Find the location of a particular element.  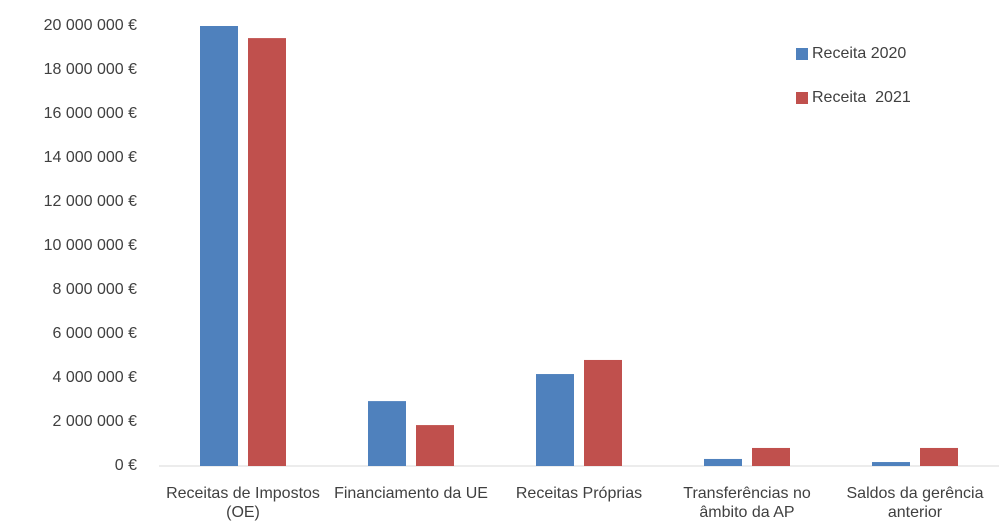

y-tick-label: 20 000 000 € is located at coordinates (91, 25).